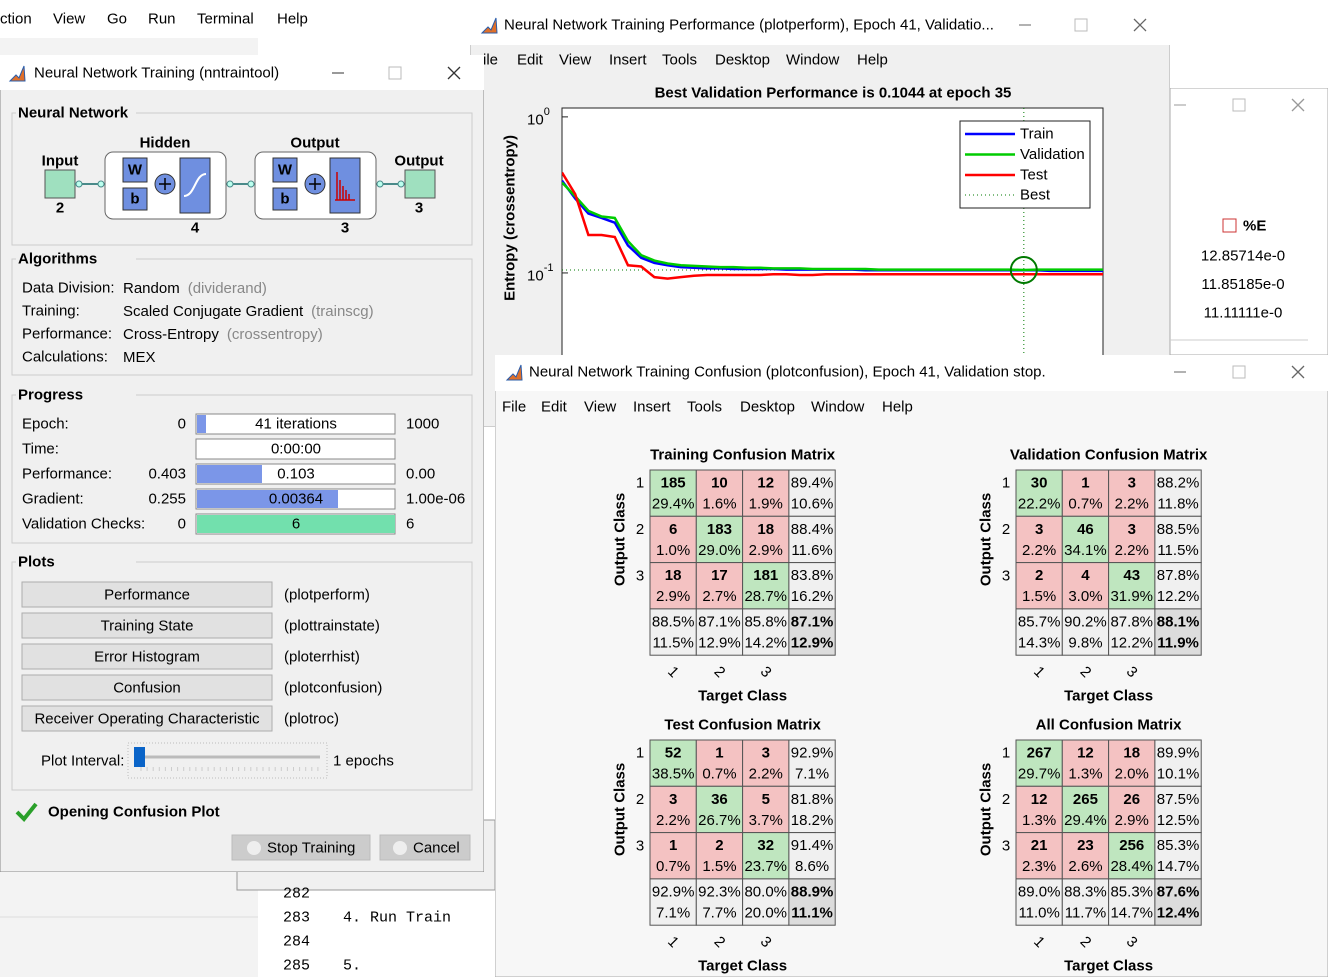 The image size is (1328, 977). I want to click on progress-bar, so click(295, 424).